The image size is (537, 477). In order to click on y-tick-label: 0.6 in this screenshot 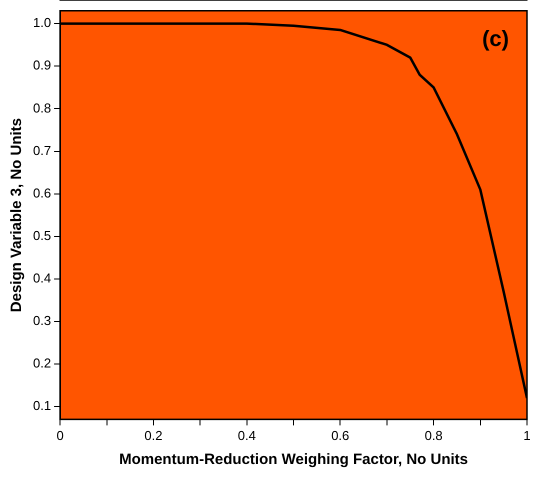, I will do `click(42, 192)`.